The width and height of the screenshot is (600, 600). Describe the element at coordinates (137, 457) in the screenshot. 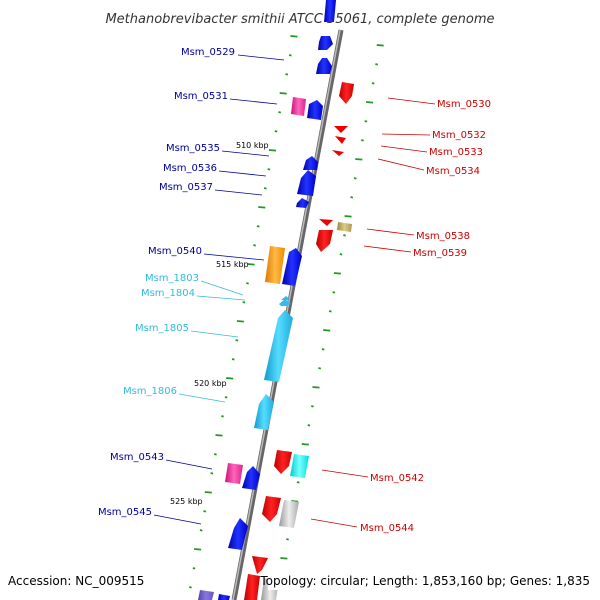

I see `gene-label: Msm_0543` at that location.